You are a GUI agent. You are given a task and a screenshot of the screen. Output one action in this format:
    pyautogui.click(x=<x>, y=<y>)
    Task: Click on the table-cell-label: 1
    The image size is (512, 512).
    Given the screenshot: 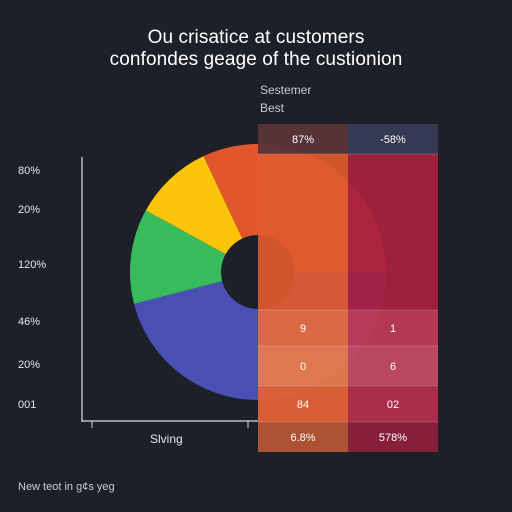 What is the action you would take?
    pyautogui.click(x=393, y=329)
    